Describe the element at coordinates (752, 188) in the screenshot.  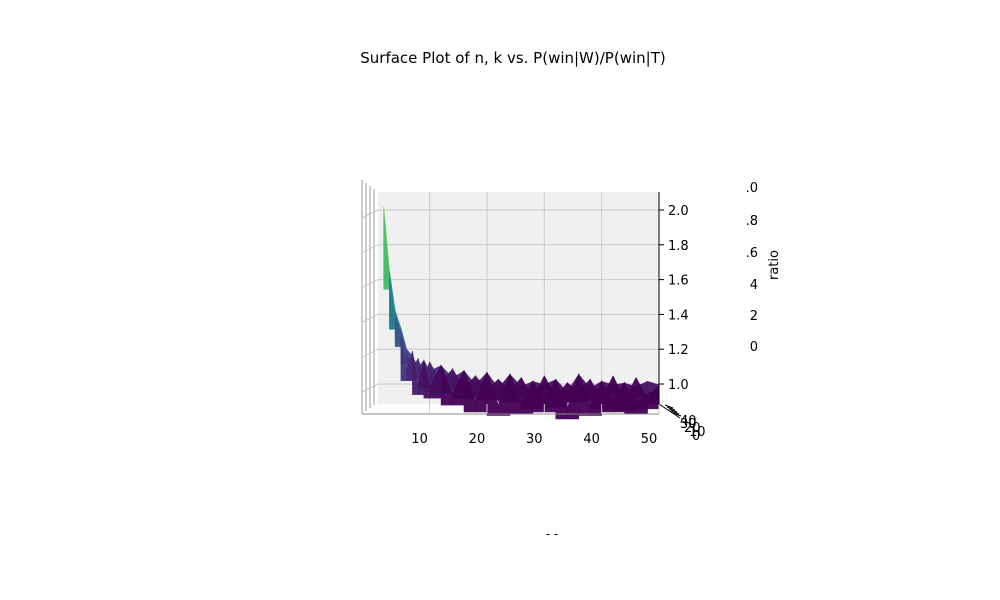
I see `clipped-tick-label: .0` at that location.